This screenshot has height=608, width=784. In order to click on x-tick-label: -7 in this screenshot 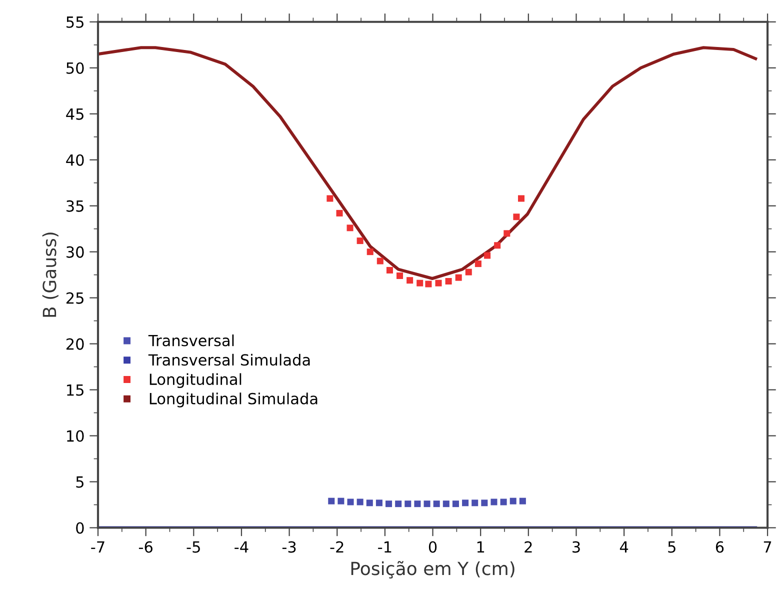, I will do `click(97, 547)`.